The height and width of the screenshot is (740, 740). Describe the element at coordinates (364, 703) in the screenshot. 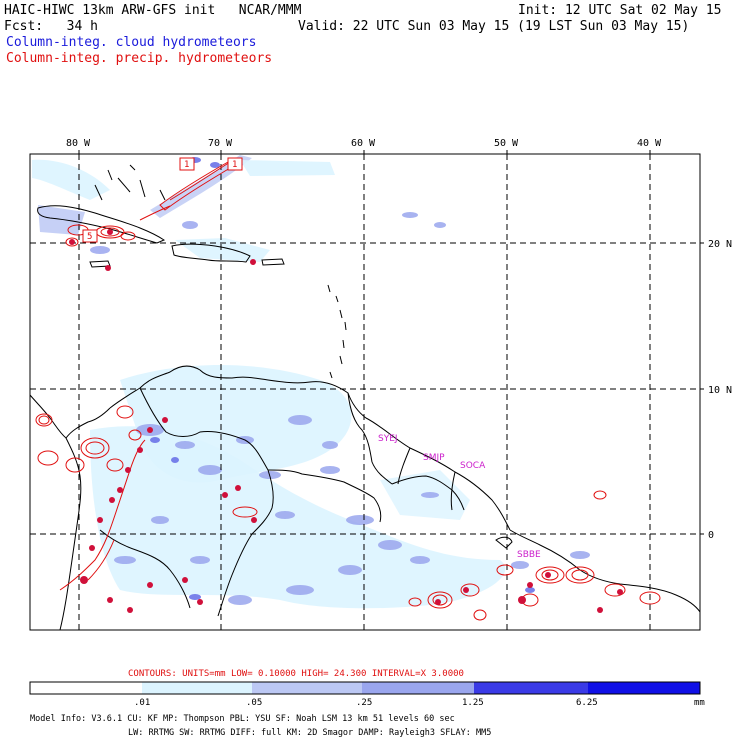

I see `colorbar-tick-3: .25` at that location.